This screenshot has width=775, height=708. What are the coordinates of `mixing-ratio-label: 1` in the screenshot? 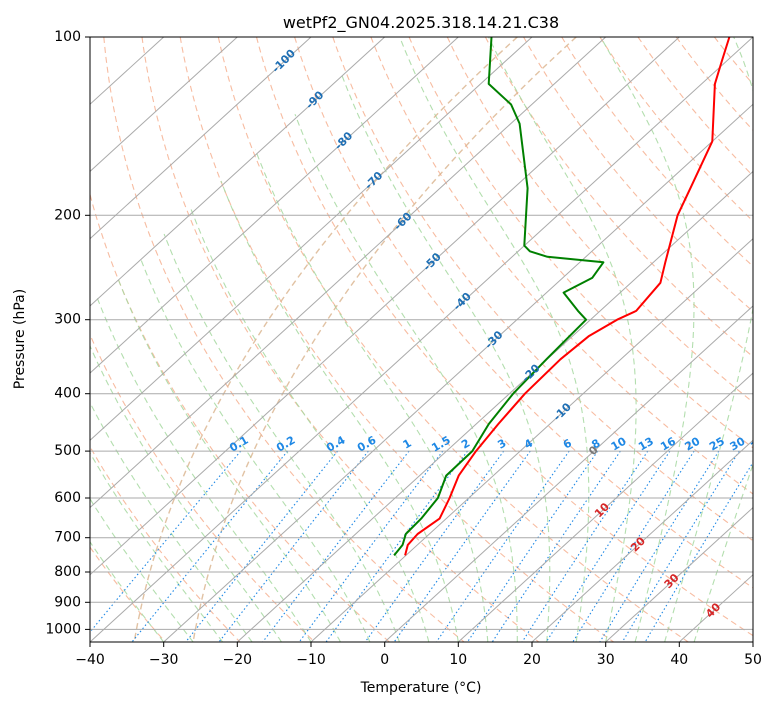 It's located at (407, 444).